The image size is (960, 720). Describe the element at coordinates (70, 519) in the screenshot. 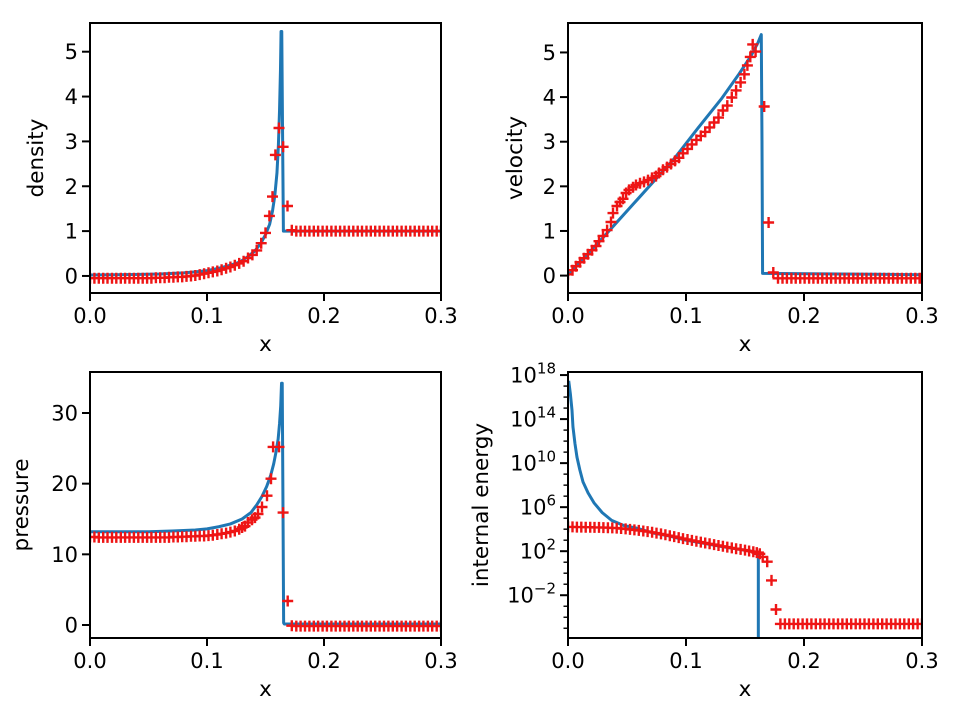

I see `pressure-y-axis: 0 10 20 30` at that location.